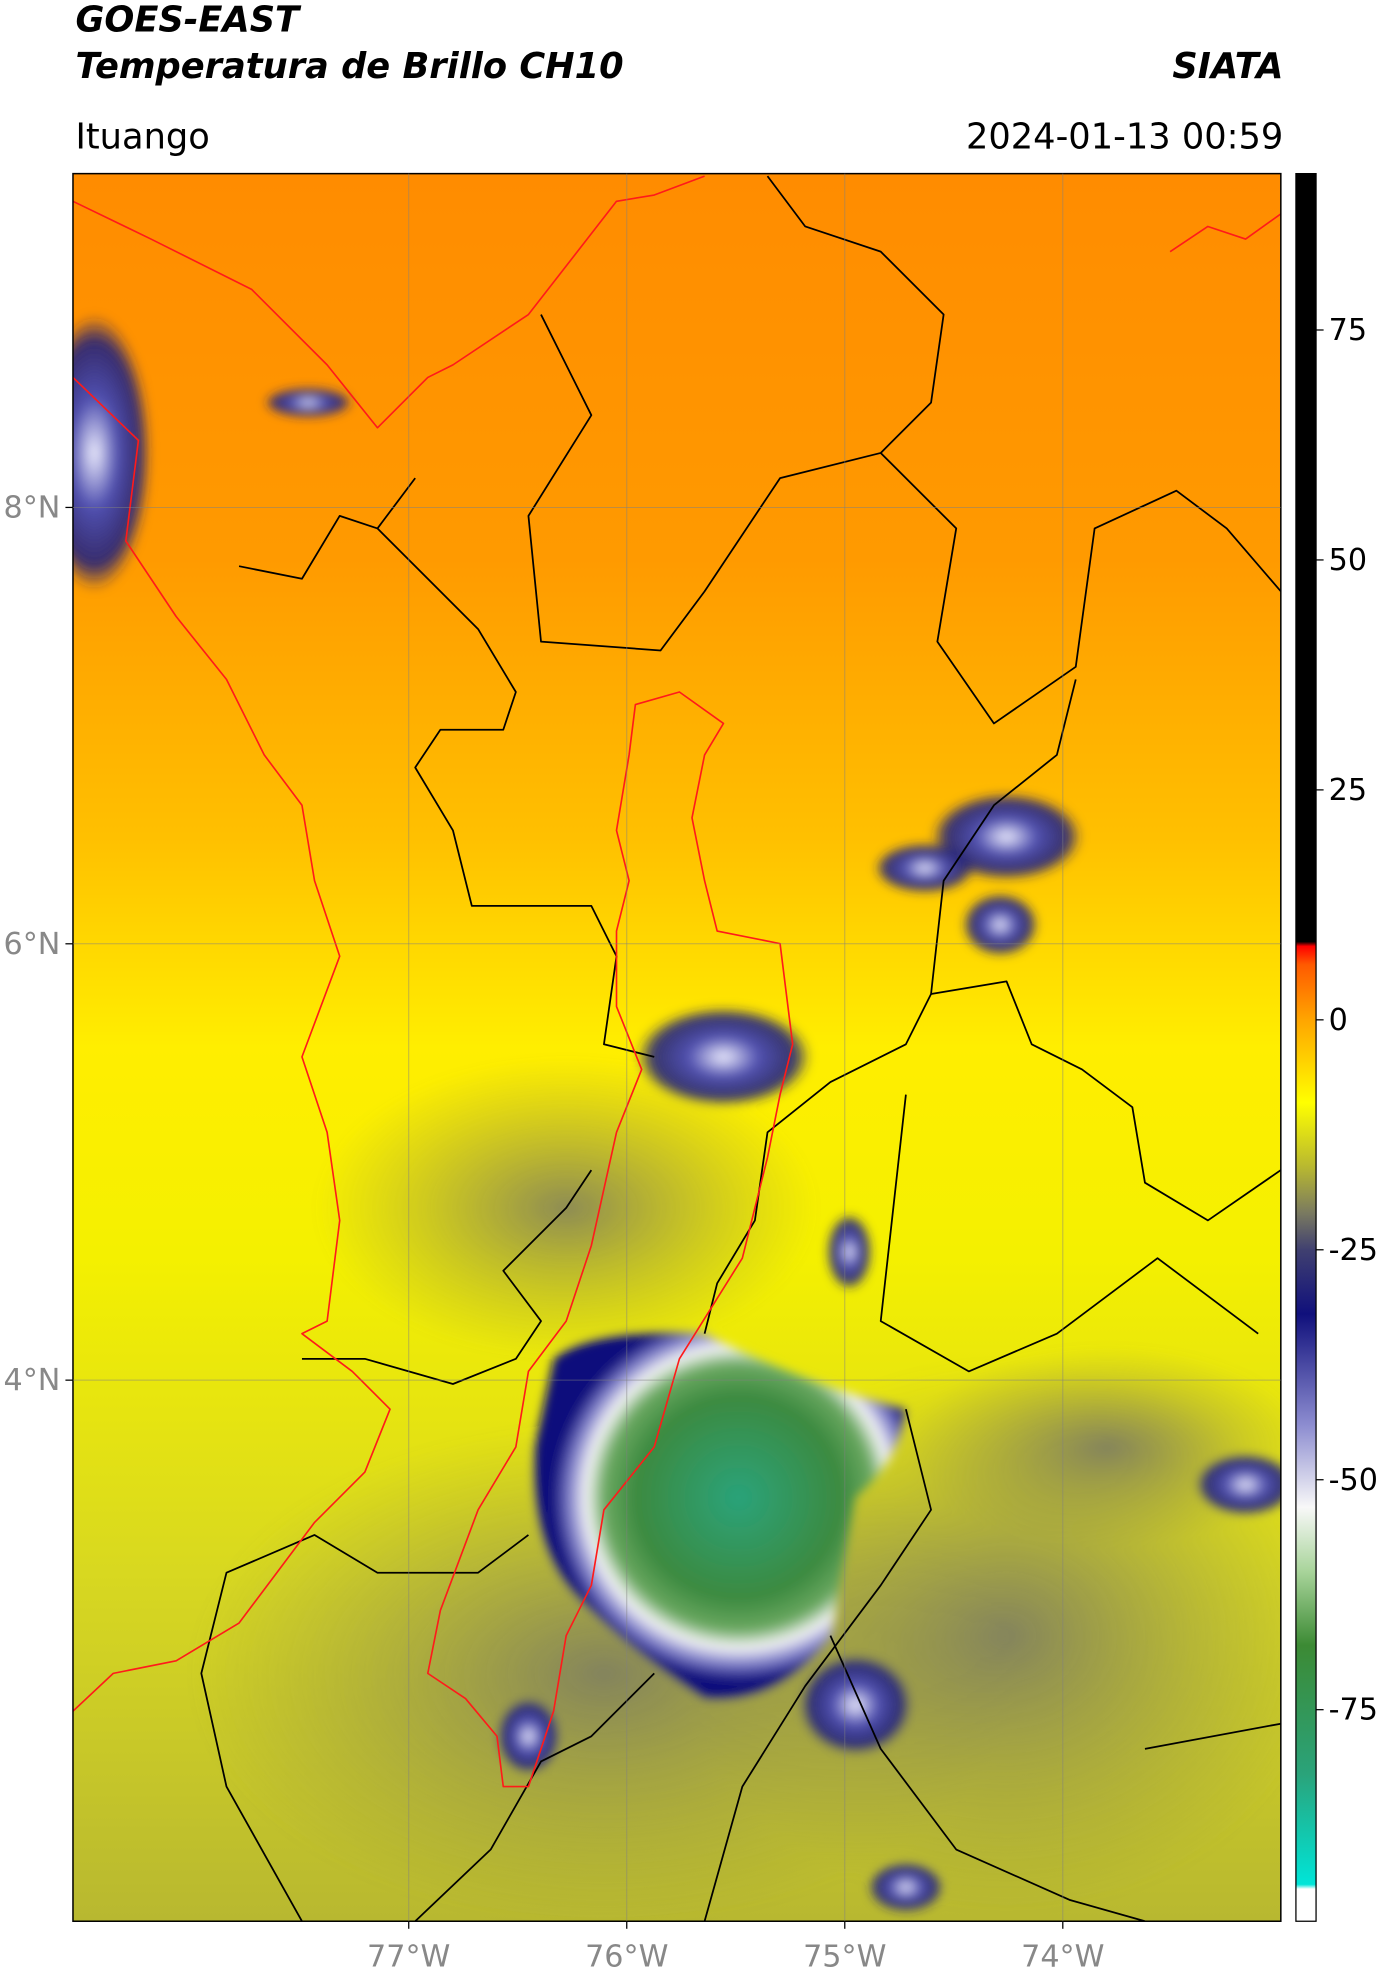 This screenshot has height=1981, width=1384. What do you see at coordinates (1348, 330) in the screenshot?
I see `colorbar-tick-label: 75` at bounding box center [1348, 330].